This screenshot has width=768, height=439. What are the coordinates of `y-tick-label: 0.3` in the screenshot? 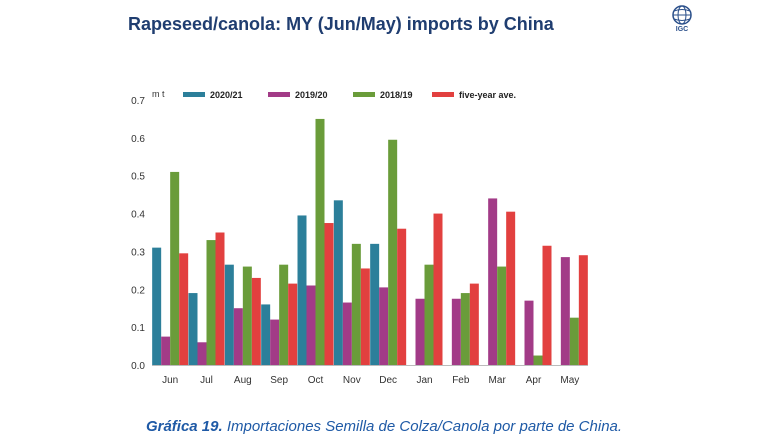 It's located at (138, 252).